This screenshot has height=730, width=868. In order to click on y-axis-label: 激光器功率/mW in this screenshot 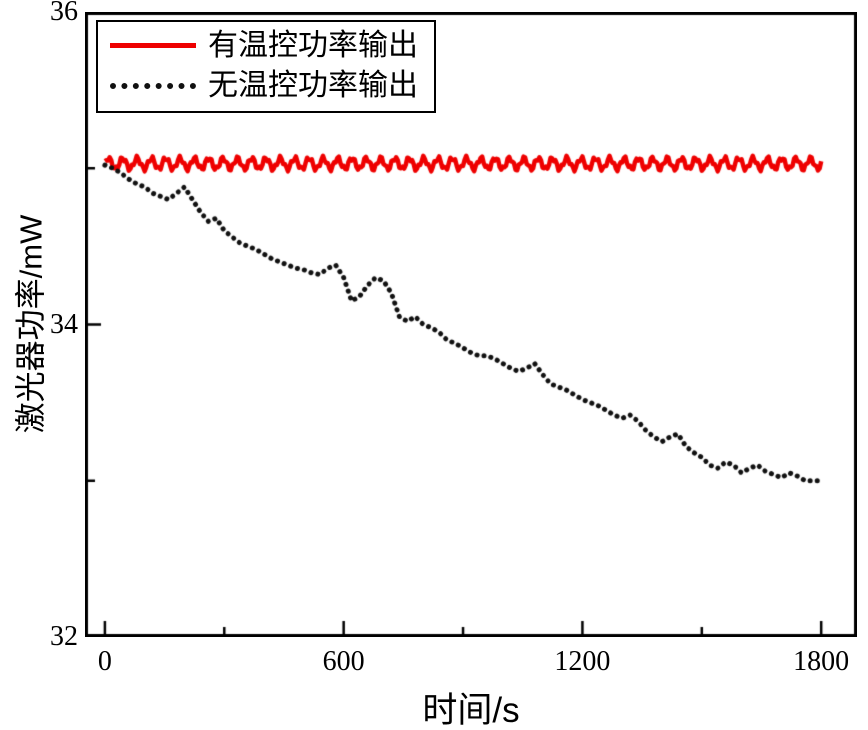, I will do `click(31, 324)`.